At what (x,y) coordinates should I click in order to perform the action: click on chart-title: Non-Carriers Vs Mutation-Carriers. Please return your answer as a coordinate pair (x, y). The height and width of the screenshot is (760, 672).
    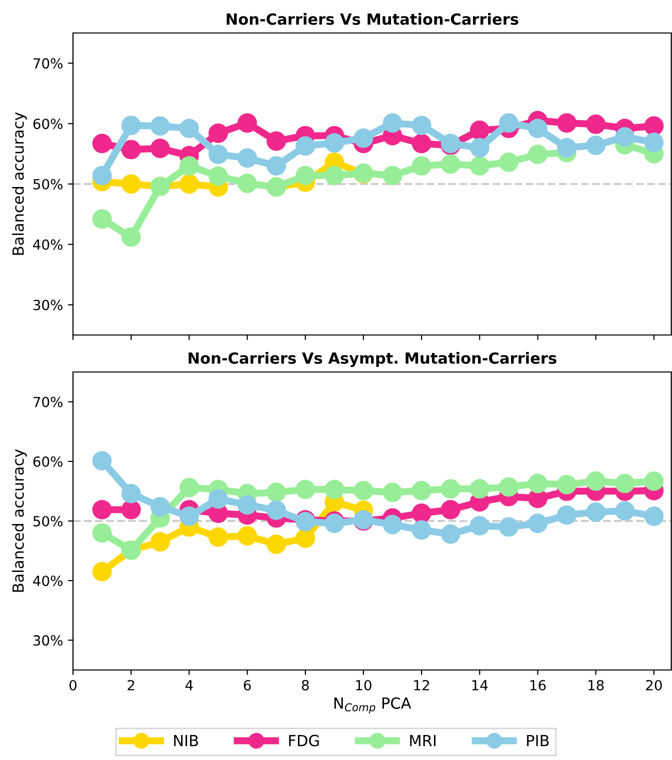
    Looking at the image, I should click on (372, 19).